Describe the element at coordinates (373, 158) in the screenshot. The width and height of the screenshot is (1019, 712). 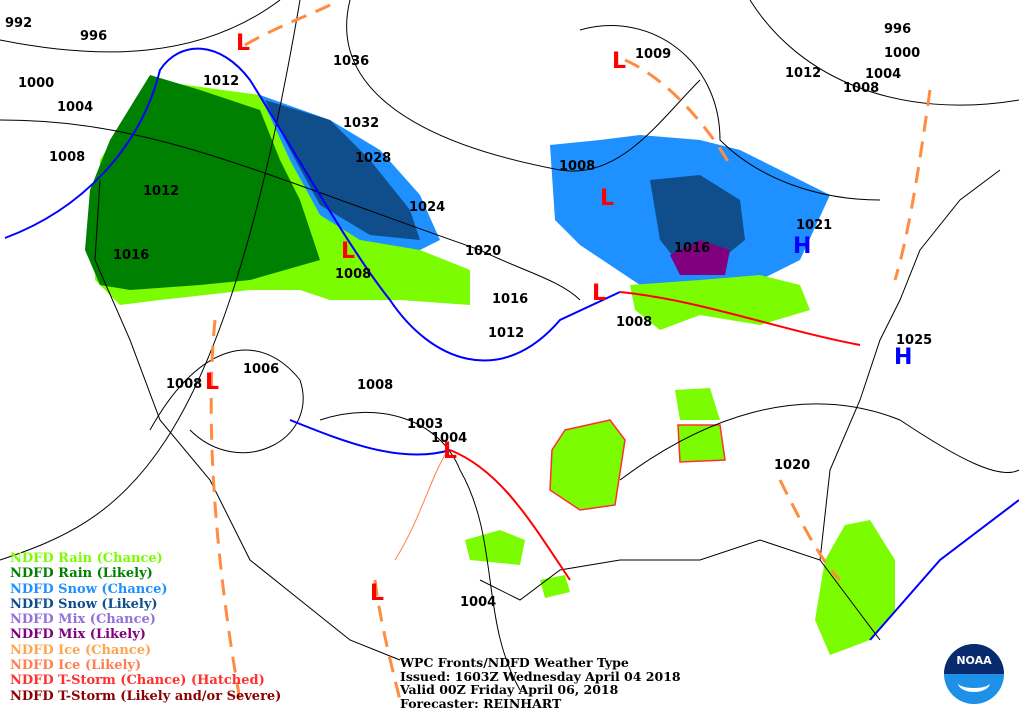
I see `isobar-label: 1028` at that location.